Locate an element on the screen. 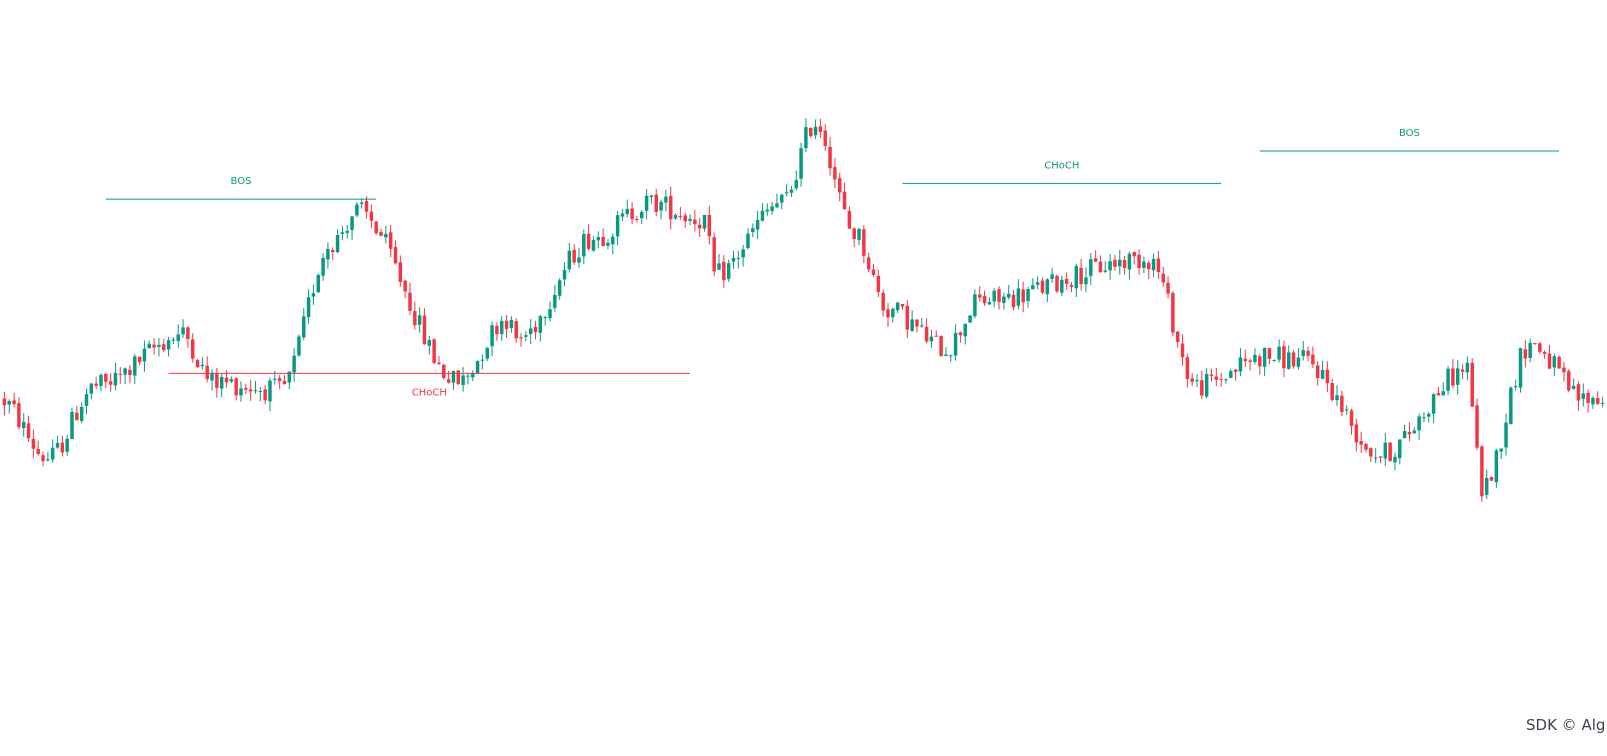 The image size is (1607, 756). choch-marker-bullish: CHoCH is located at coordinates (1062, 172).